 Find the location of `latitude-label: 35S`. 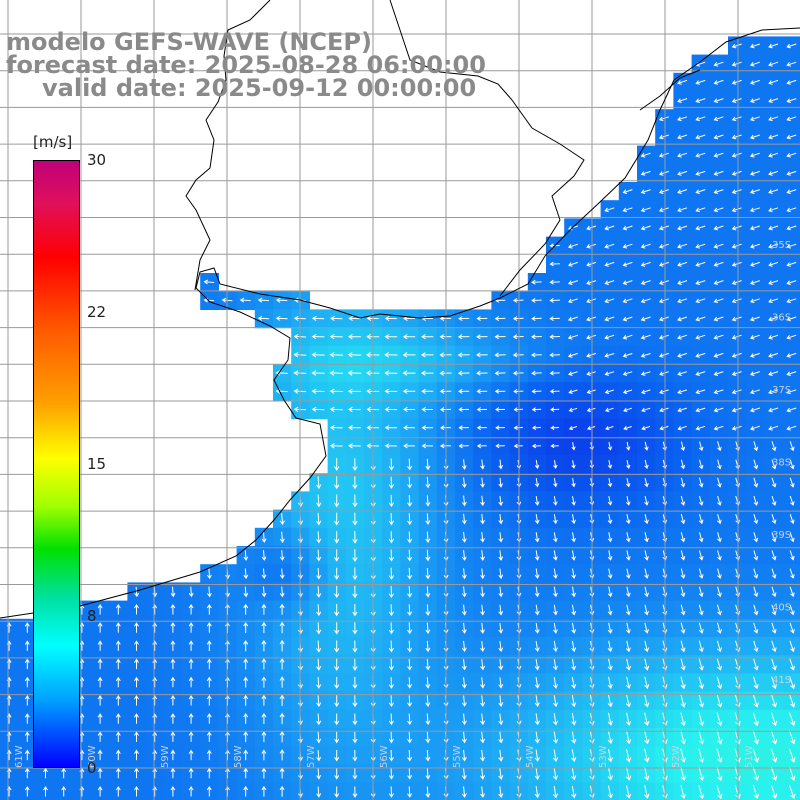

latitude-label: 35S is located at coordinates (781, 245).